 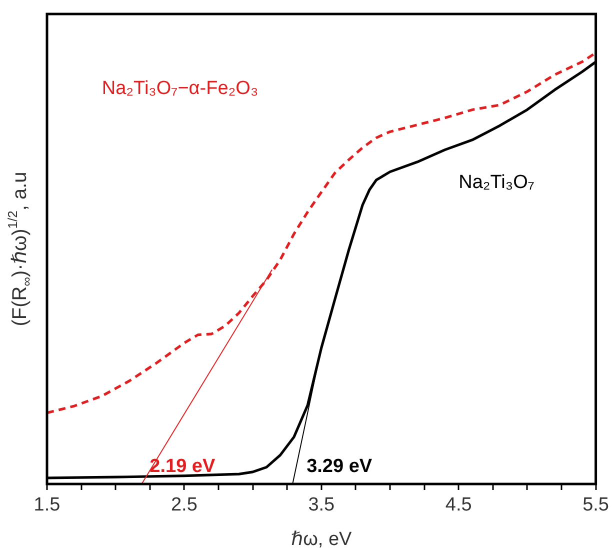 I want to click on annotation: 3.29 eV, so click(x=339, y=466).